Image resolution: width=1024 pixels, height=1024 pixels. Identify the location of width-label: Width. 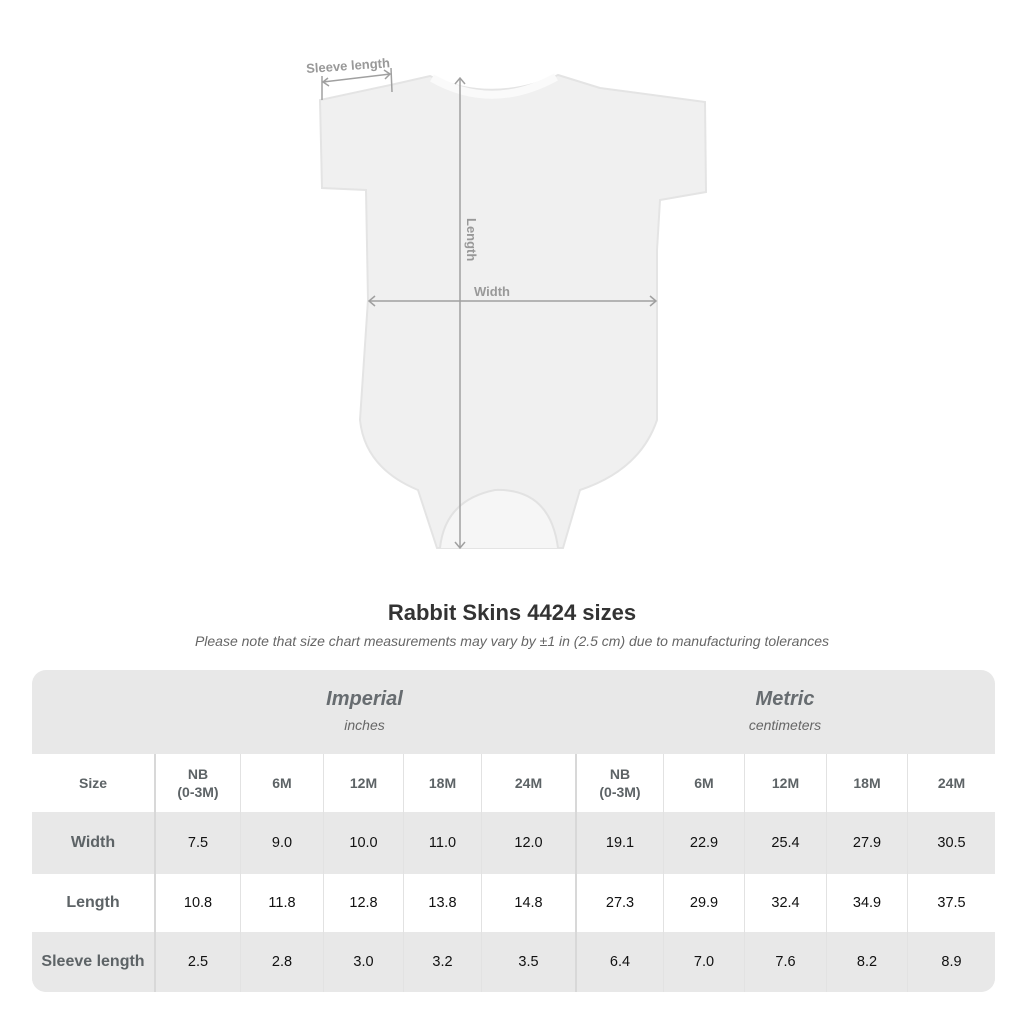
(492, 291).